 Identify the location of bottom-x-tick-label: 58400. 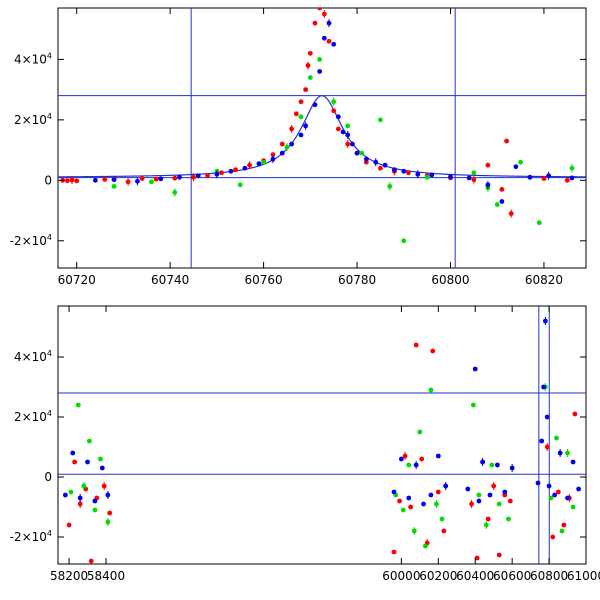
(106, 576).